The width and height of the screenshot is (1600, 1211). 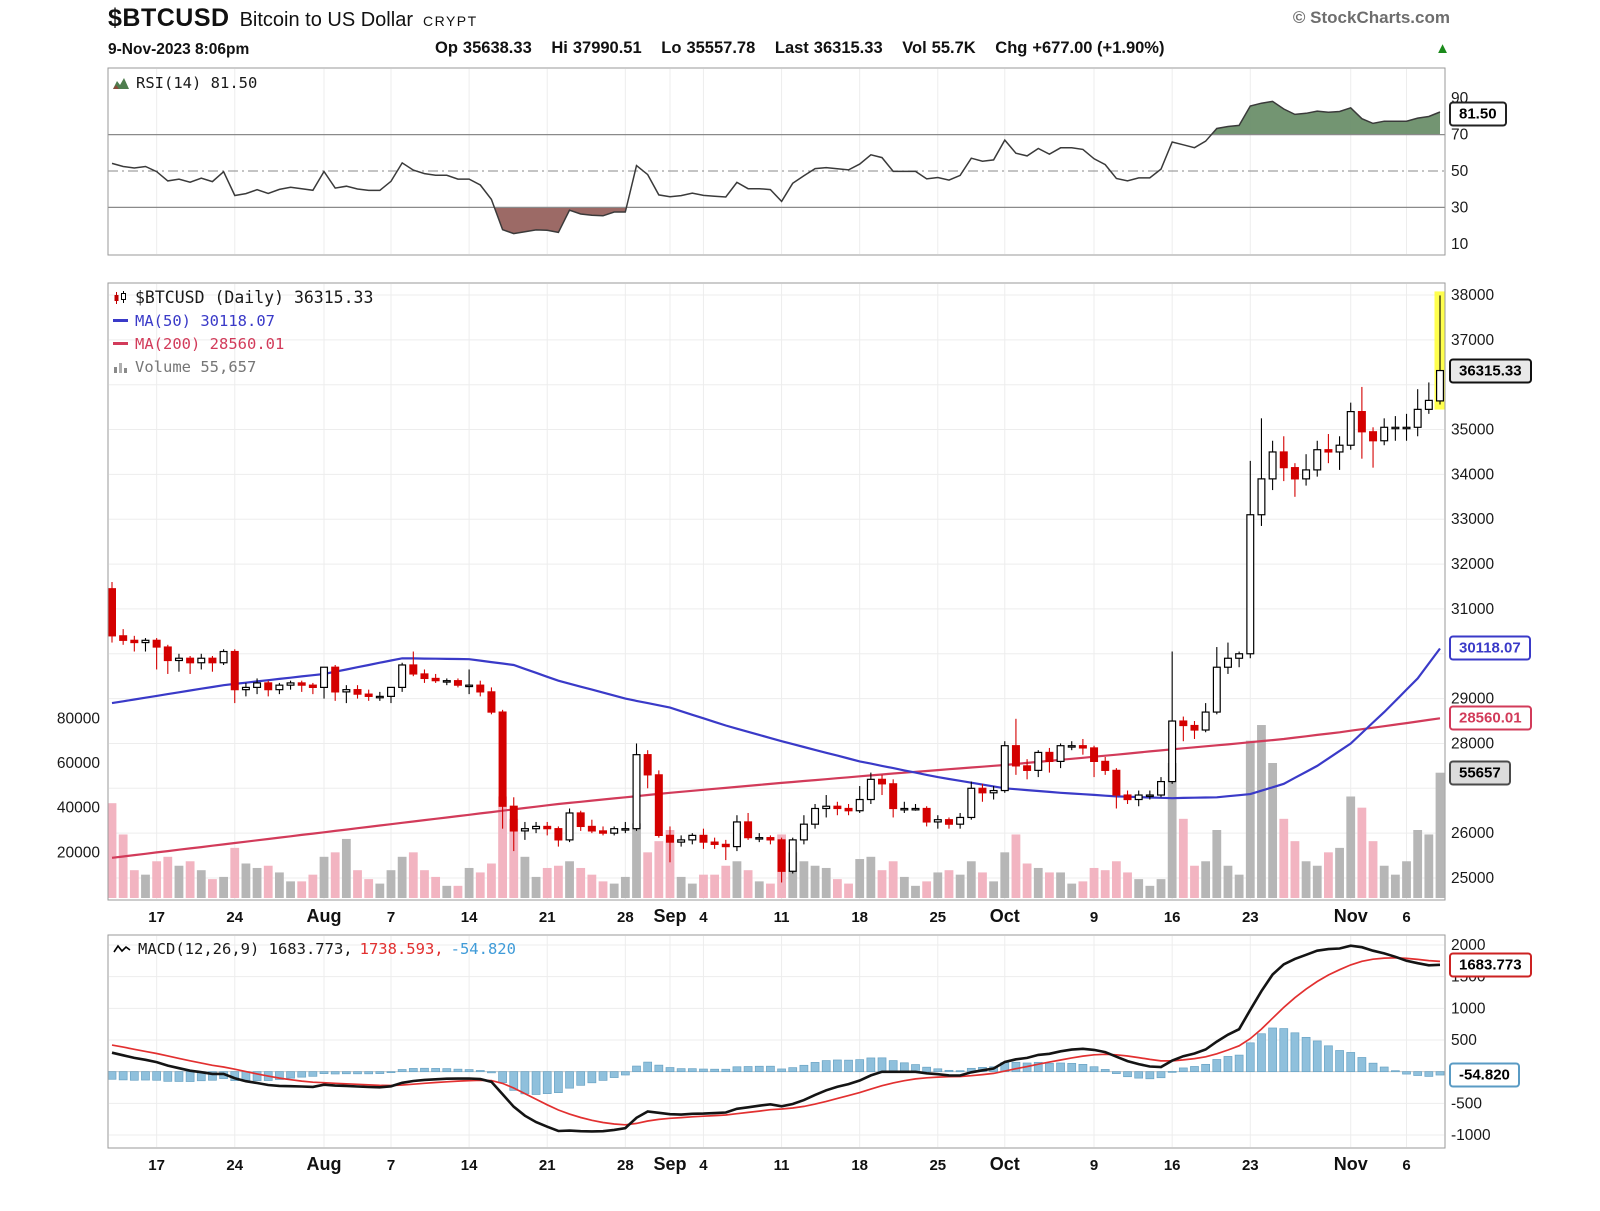 I want to click on svg-text: 25000, so click(x=1472, y=878).